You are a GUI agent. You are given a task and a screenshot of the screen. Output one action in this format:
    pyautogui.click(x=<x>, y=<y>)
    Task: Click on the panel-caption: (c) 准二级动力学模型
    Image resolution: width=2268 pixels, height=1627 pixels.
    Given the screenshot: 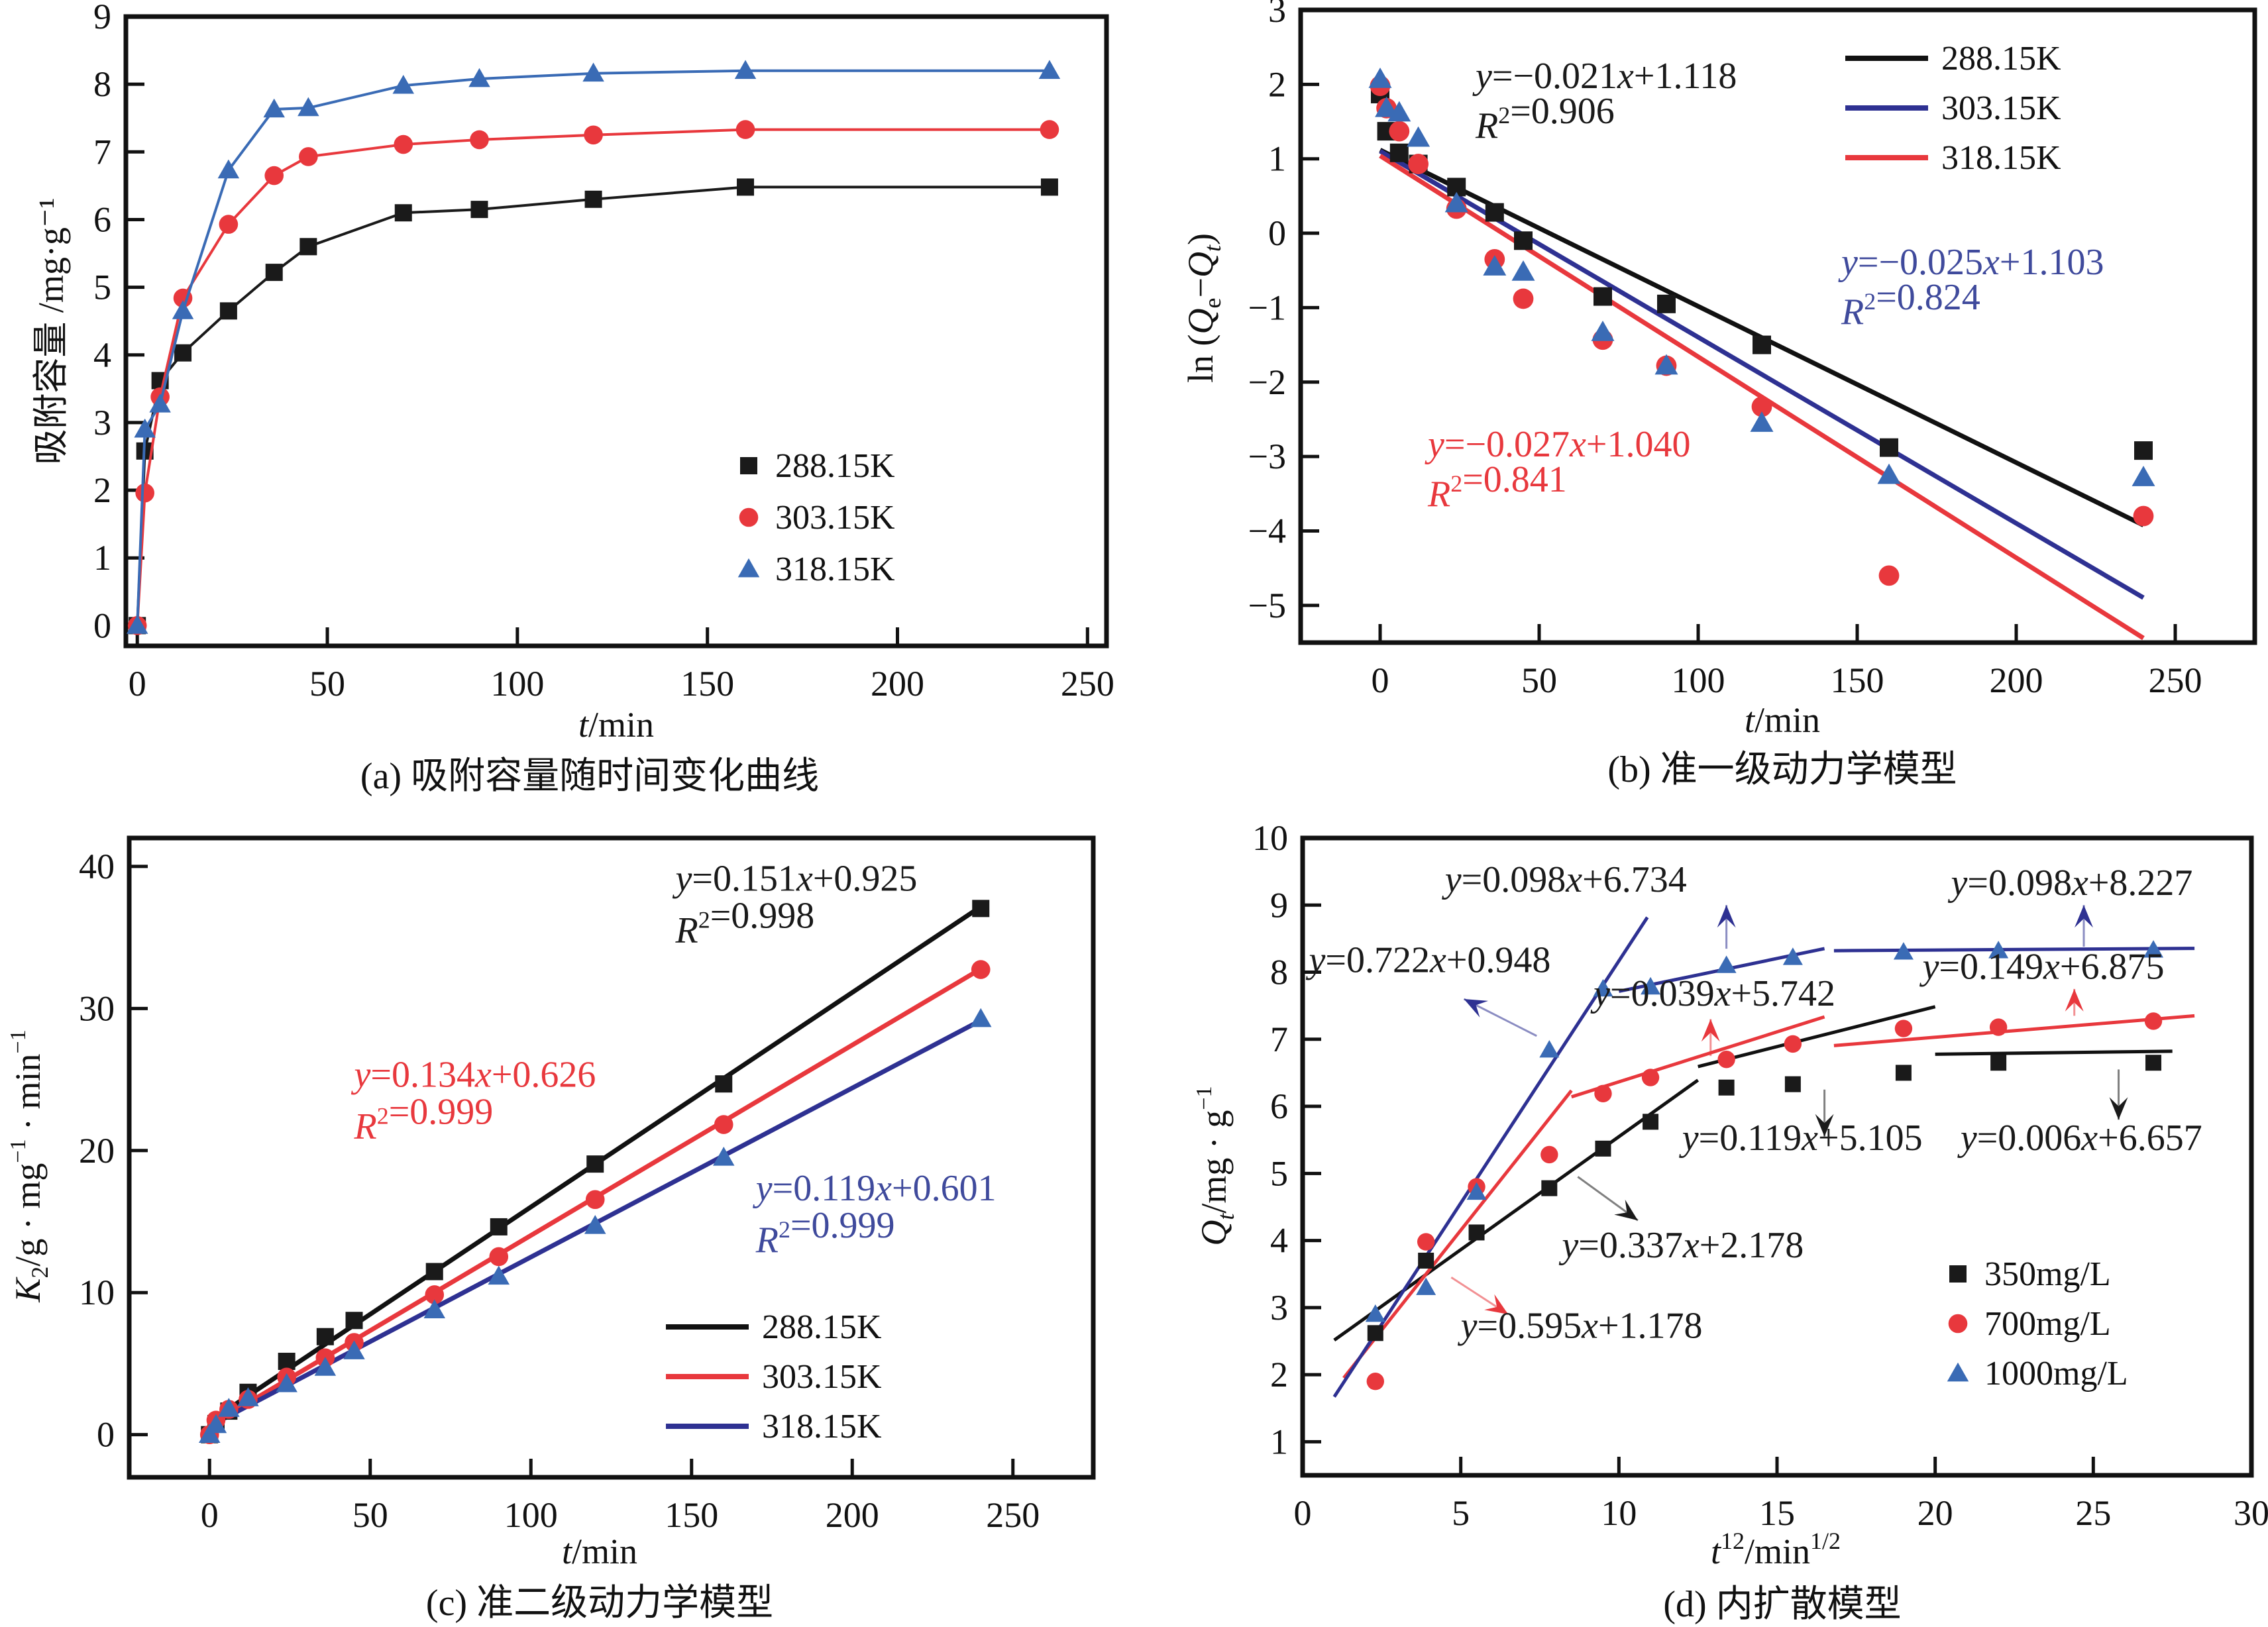 What is the action you would take?
    pyautogui.click(x=599, y=1603)
    